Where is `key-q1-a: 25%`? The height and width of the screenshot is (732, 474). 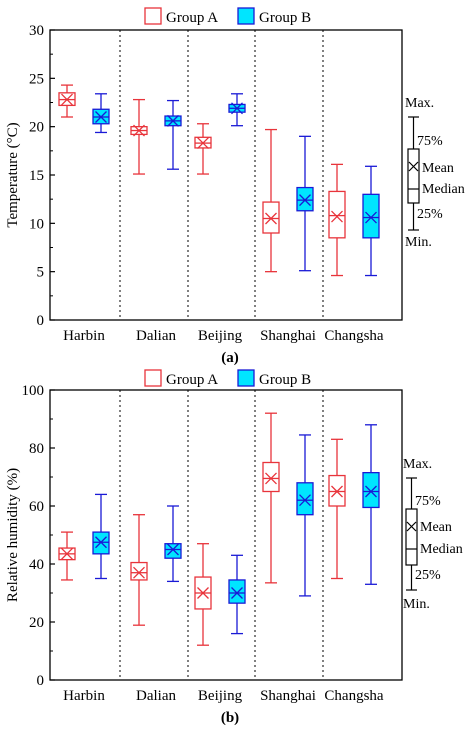
key-q1-a: 25% is located at coordinates (430, 214).